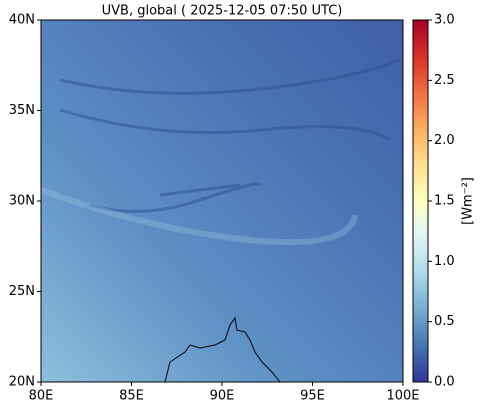 This screenshot has width=480, height=408. What do you see at coordinates (444, 261) in the screenshot?
I see `colorbar-tick-label: 1.0` at bounding box center [444, 261].